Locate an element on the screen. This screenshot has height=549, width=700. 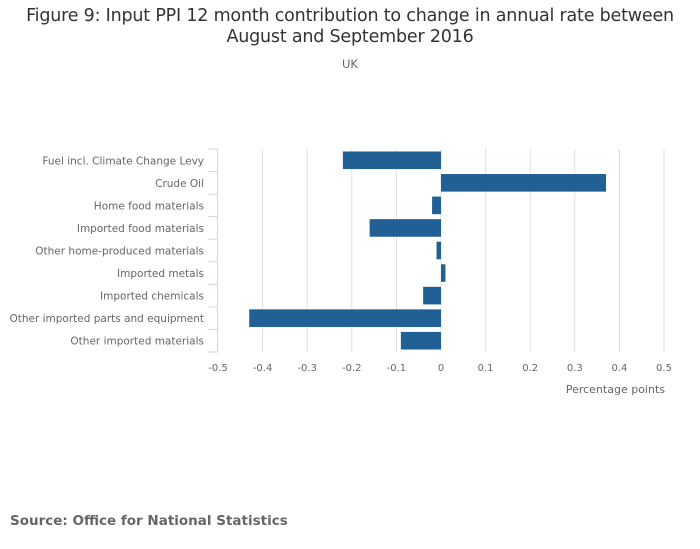
chart-subtitle: UK is located at coordinates (350, 64).